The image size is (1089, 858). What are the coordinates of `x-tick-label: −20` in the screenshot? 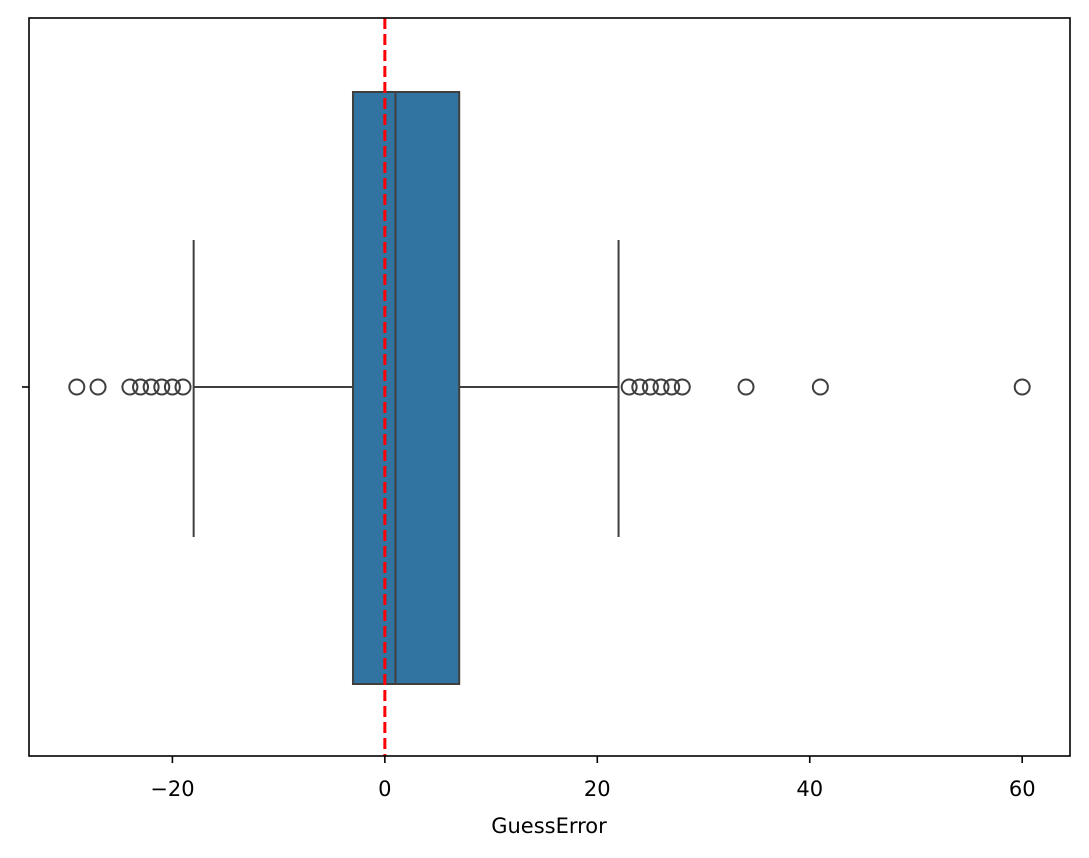 It's located at (172, 789).